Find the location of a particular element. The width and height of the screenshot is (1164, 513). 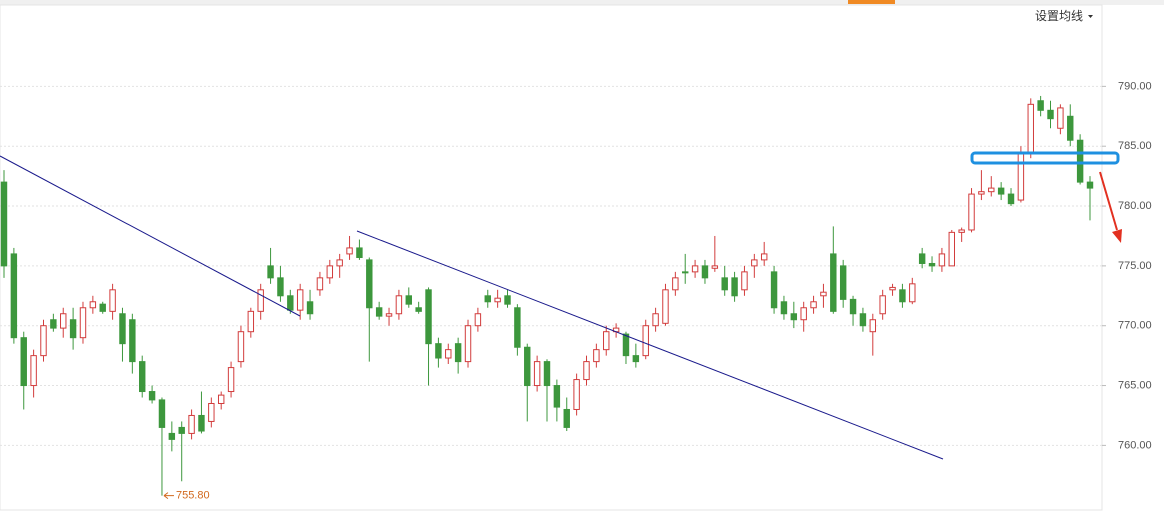

trend-line is located at coordinates (150, 236).